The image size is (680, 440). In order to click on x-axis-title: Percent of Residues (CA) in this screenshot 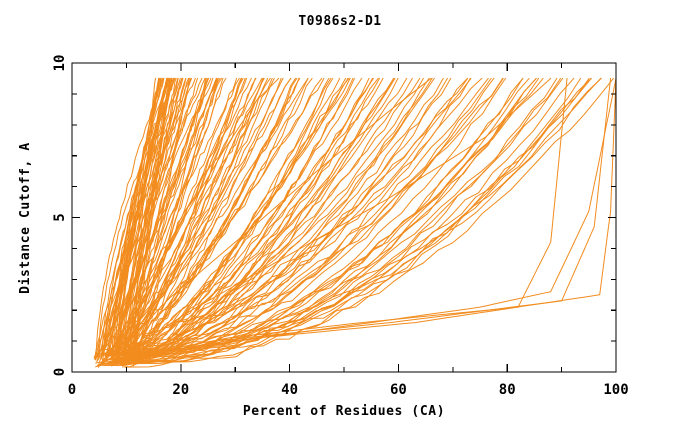, I will do `click(344, 411)`.